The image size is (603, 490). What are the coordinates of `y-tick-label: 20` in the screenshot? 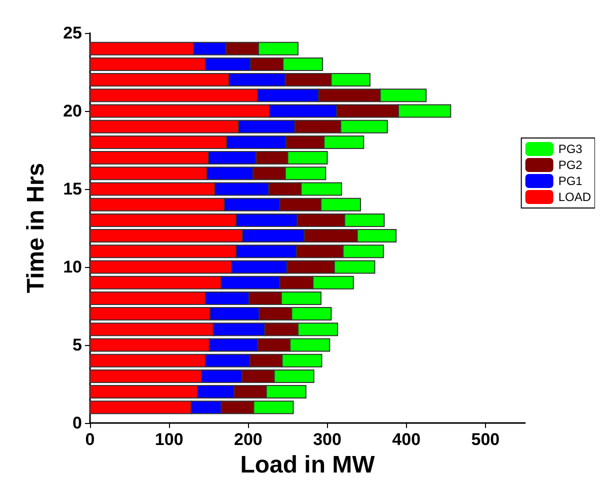 It's located at (72, 111).